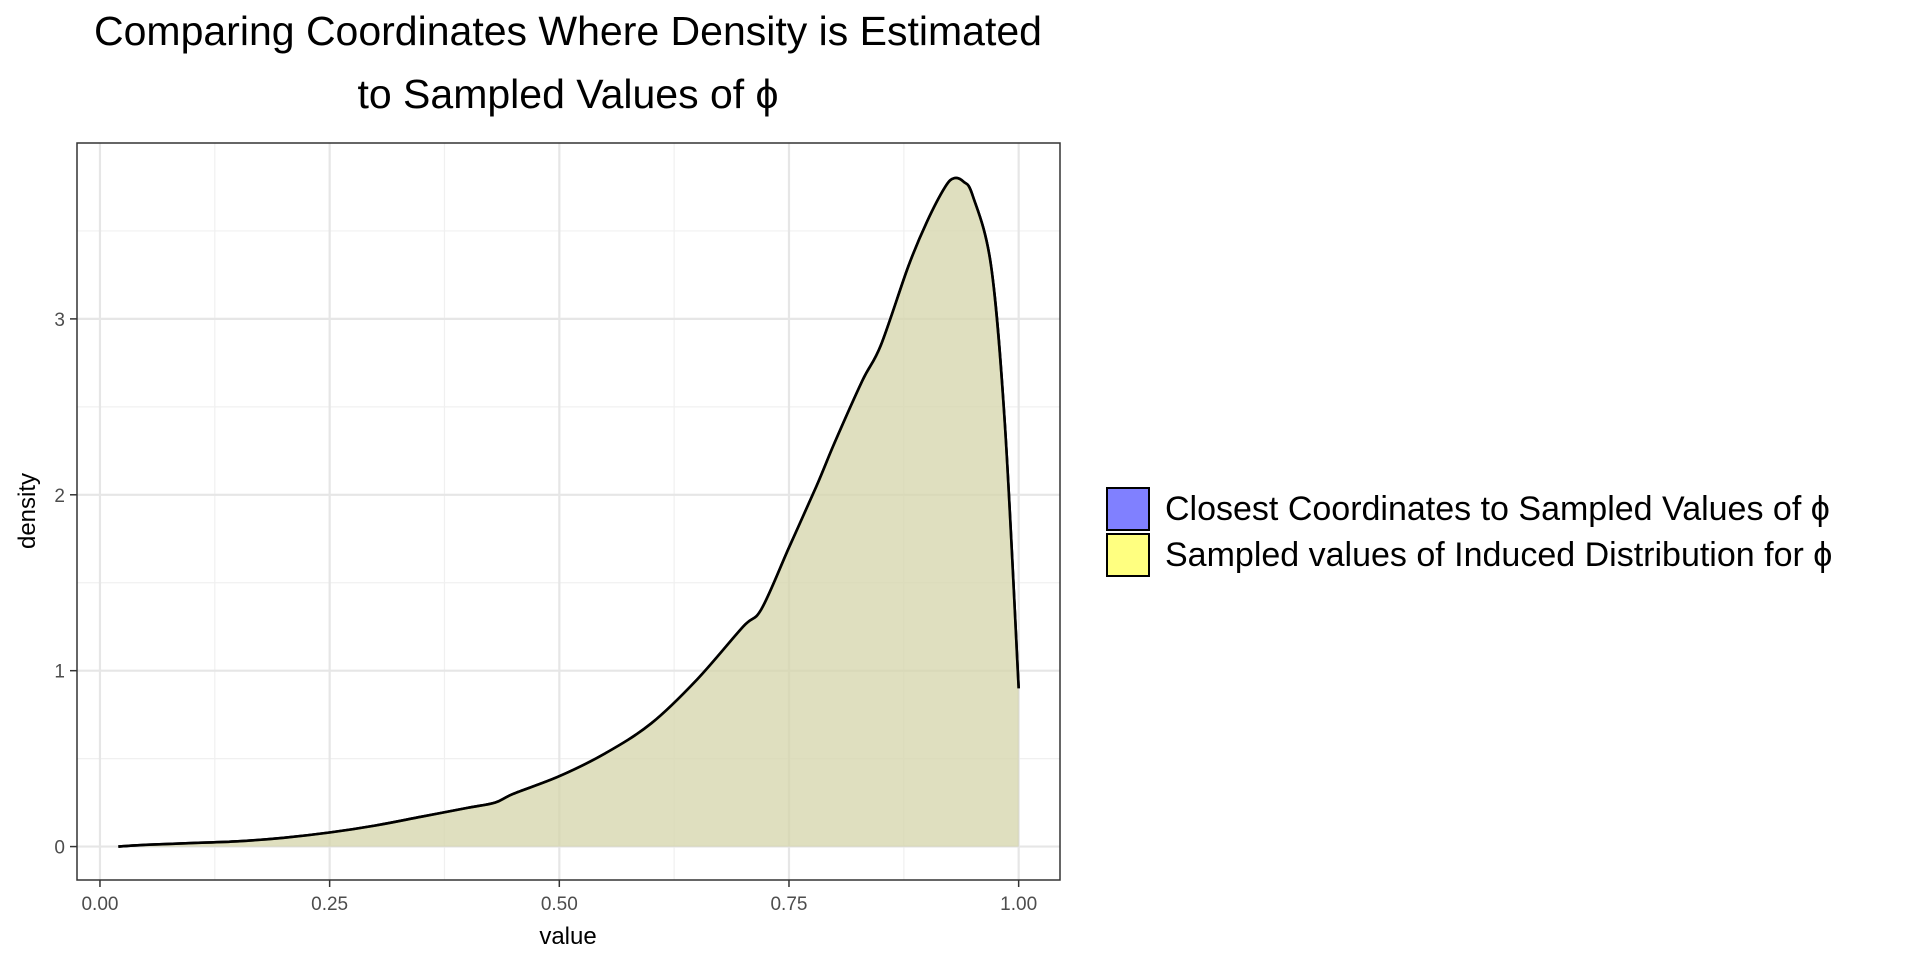  I want to click on x-axis: 0.00 0.25 0.50 0.75 1.00, so click(559, 897).